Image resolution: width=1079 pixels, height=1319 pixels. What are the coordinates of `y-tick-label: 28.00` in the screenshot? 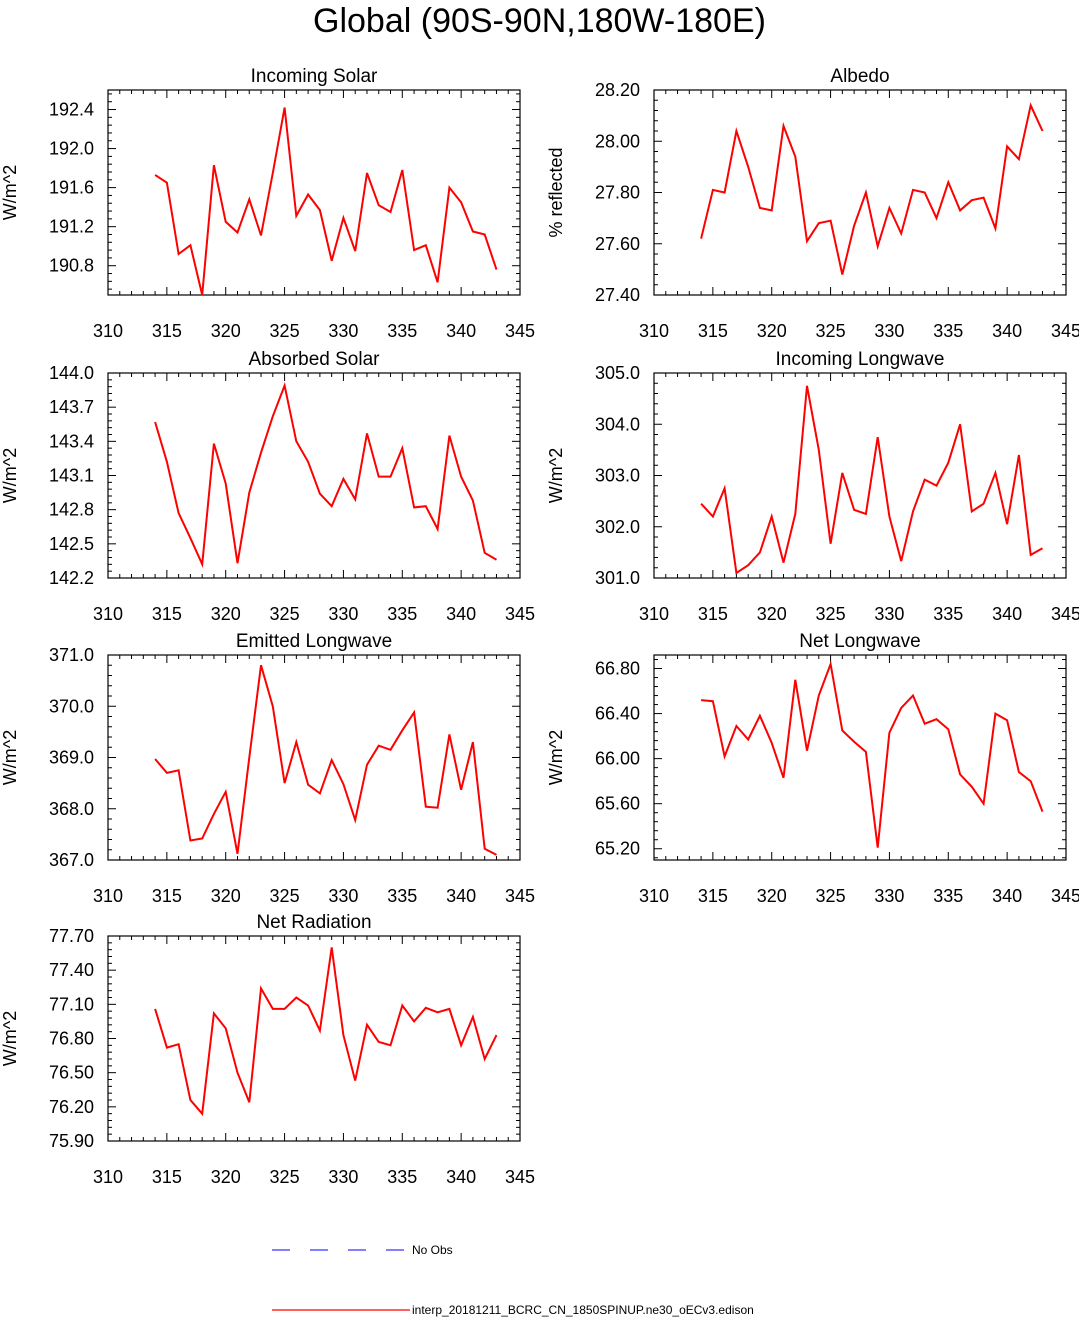 It's located at (617, 141).